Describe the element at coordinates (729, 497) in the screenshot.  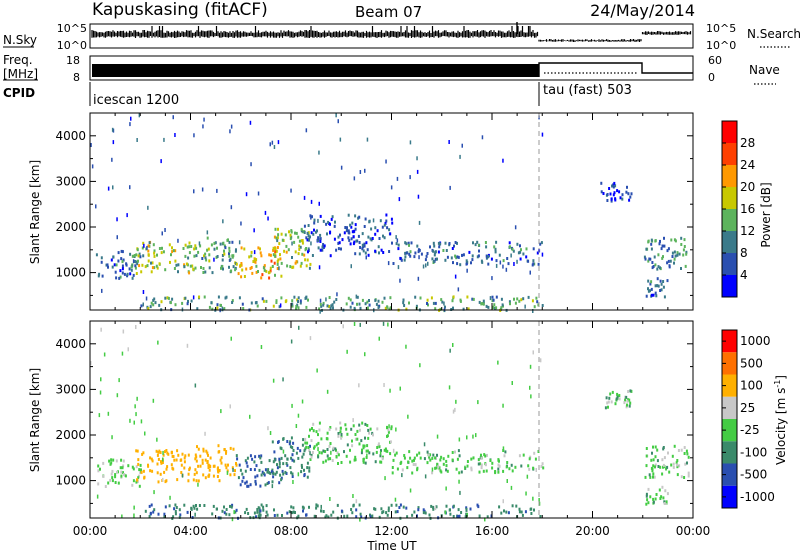
I see `velocity-colorbar-swatch` at that location.